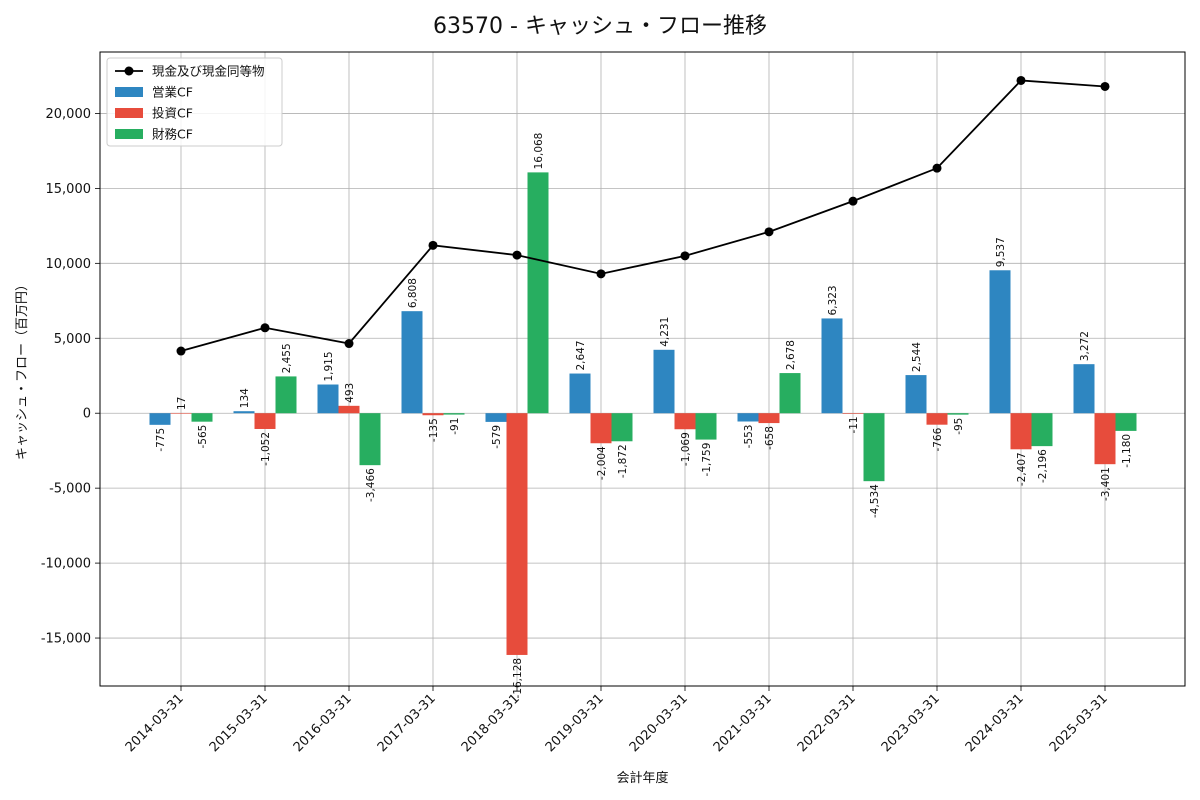  What do you see at coordinates (659, 723) in the screenshot?
I see `x-tick-label: 2020-03-31` at bounding box center [659, 723].